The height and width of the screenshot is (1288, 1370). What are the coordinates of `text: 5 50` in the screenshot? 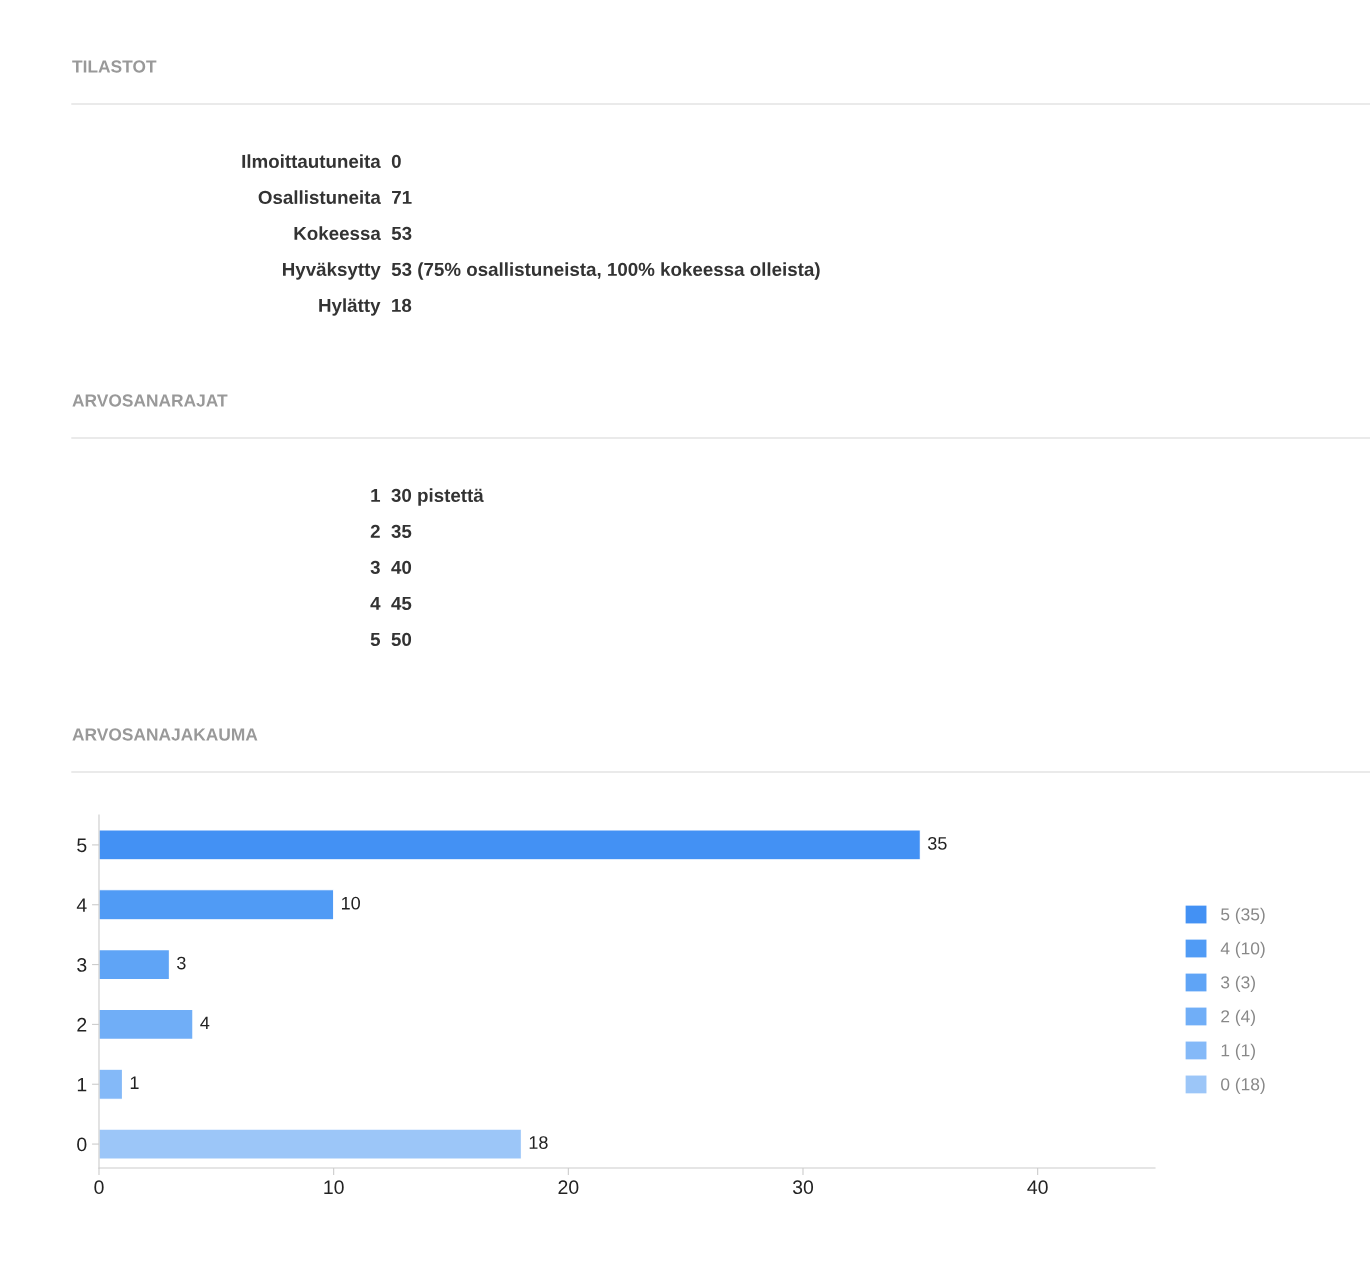 It's located at (391, 639).